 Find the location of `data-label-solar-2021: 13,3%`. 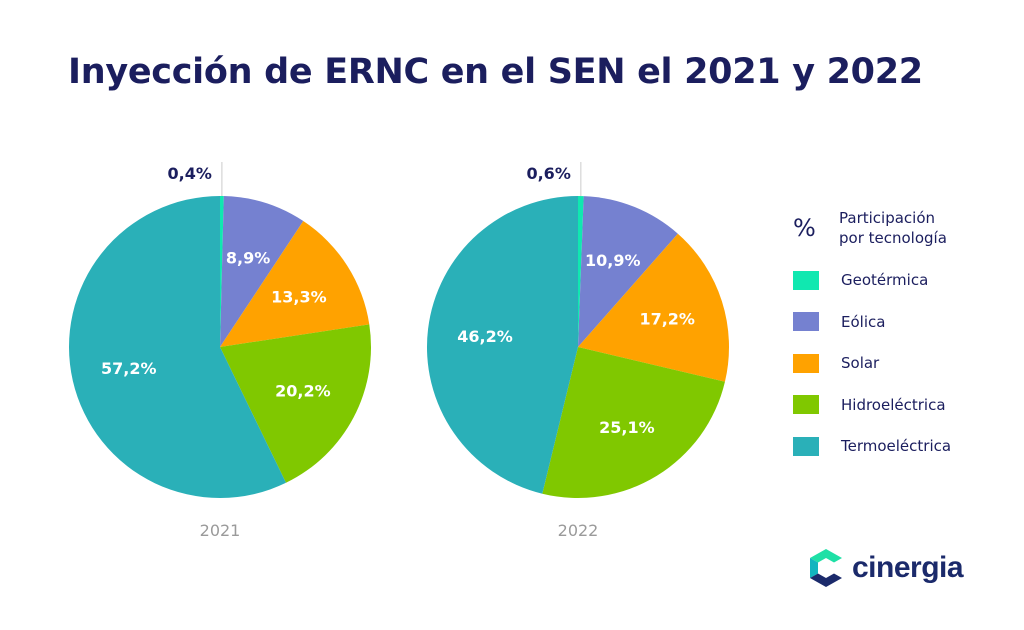

data-label-solar-2021: 13,3% is located at coordinates (299, 297).